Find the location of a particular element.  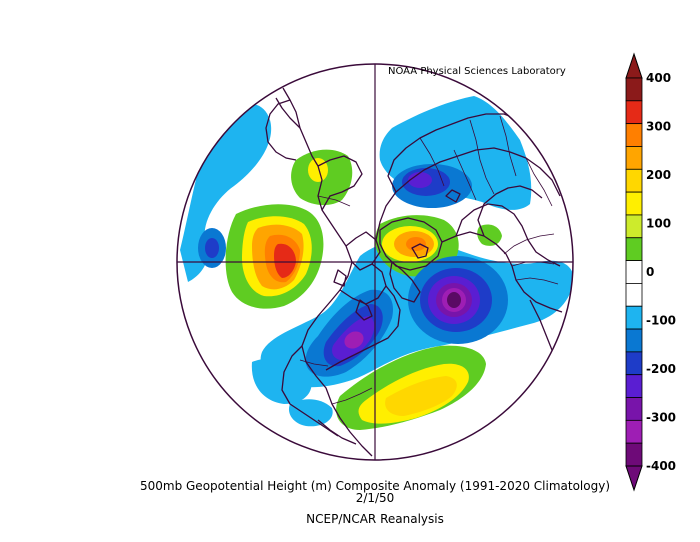

credit-label: NOAA Physical Sciences Laboratory is located at coordinates (477, 71).